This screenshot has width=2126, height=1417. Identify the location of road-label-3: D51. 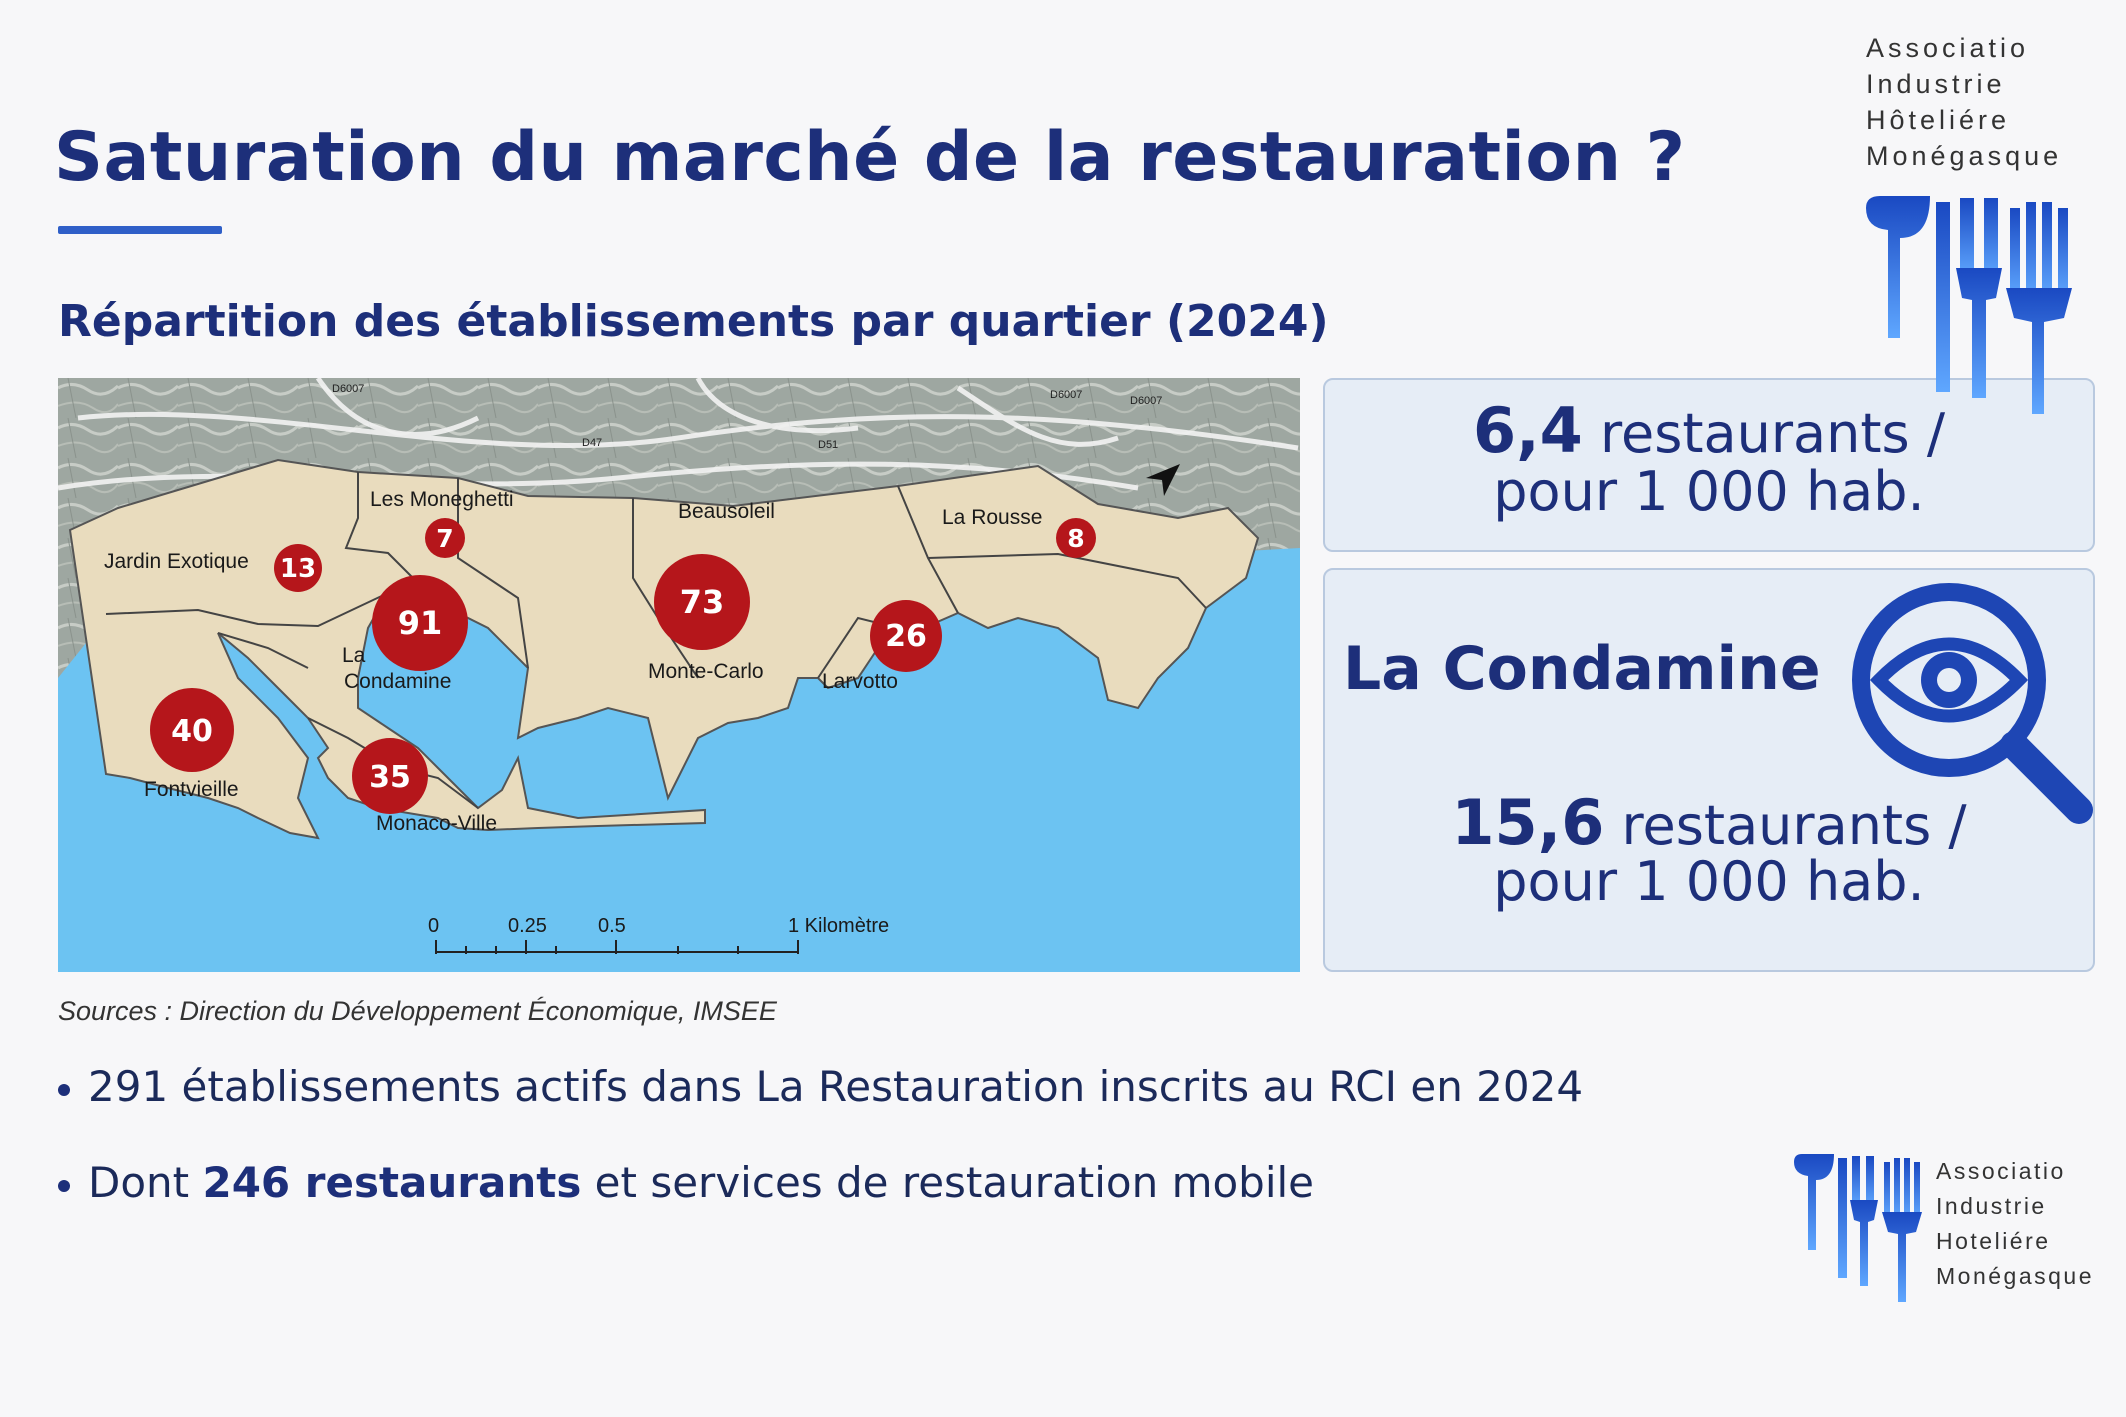
(828, 445).